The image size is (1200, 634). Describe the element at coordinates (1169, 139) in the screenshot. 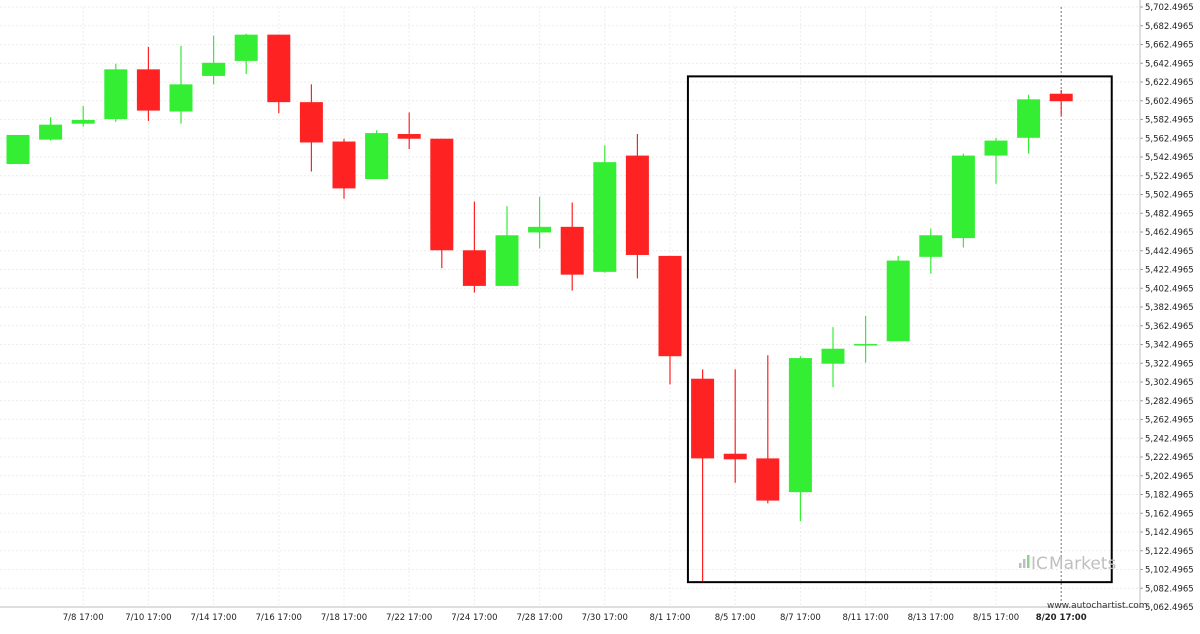

I see `y-tick-label: 5,562.4965` at that location.